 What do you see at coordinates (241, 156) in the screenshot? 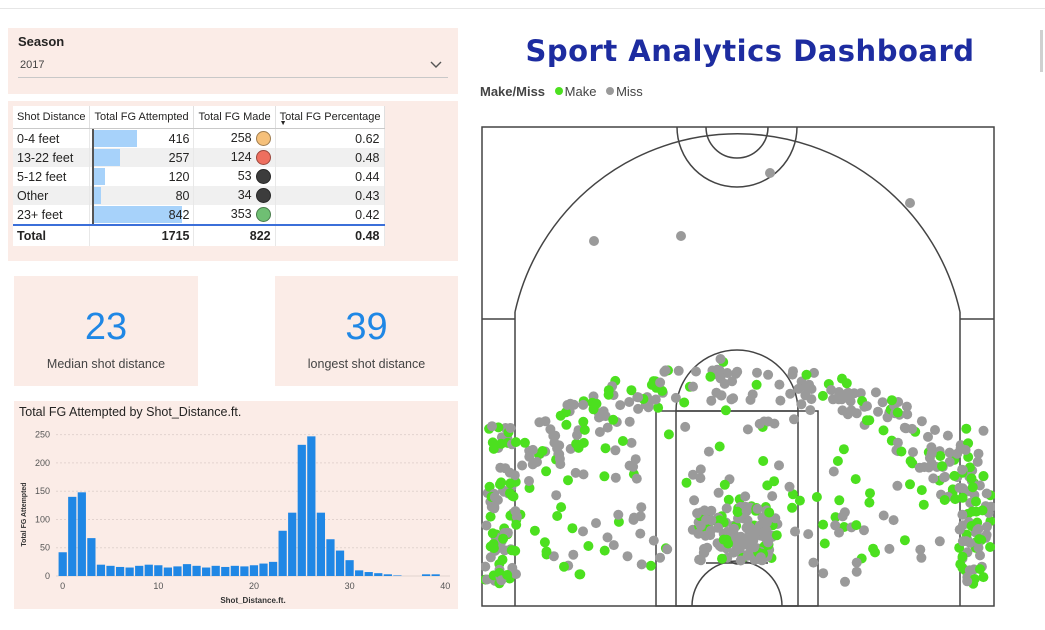
I see `row-fg-made-value: 124` at bounding box center [241, 156].